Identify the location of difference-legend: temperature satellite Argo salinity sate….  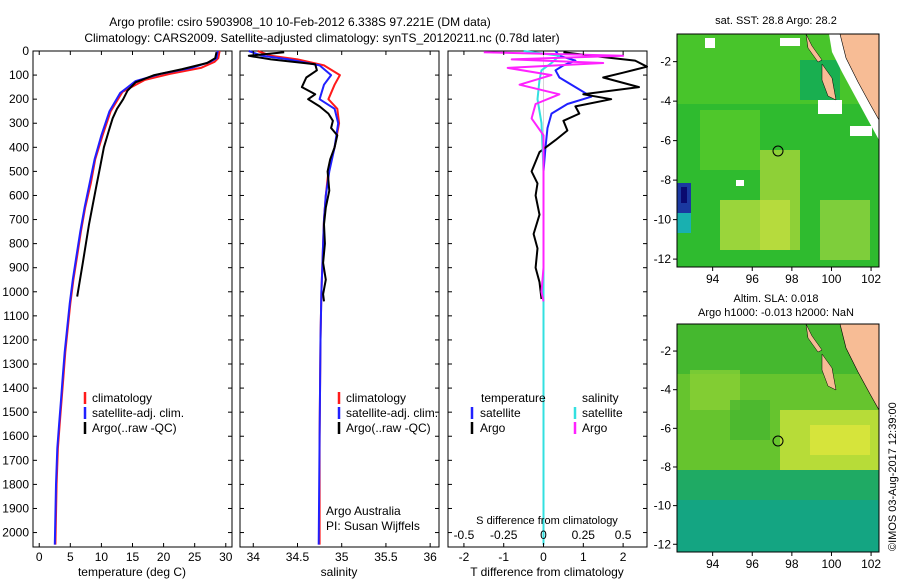
(546, 413).